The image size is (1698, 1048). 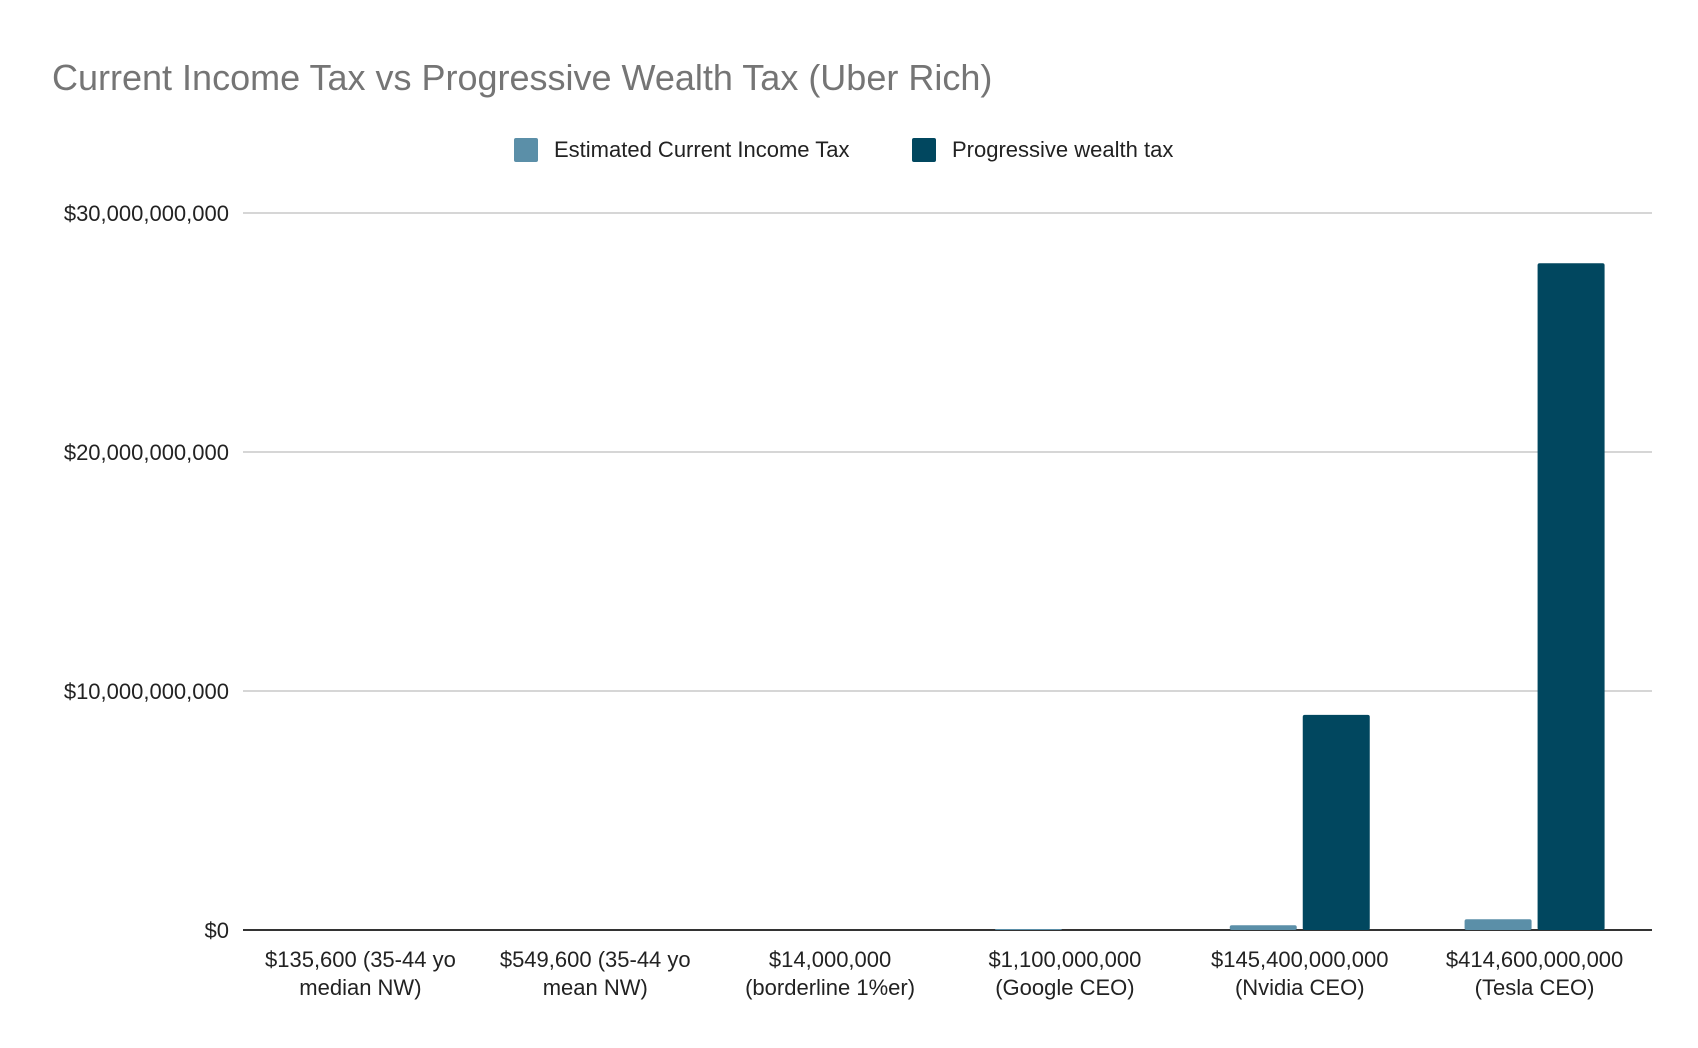 I want to click on legend-swatch-wealth-tax, so click(x=924, y=150).